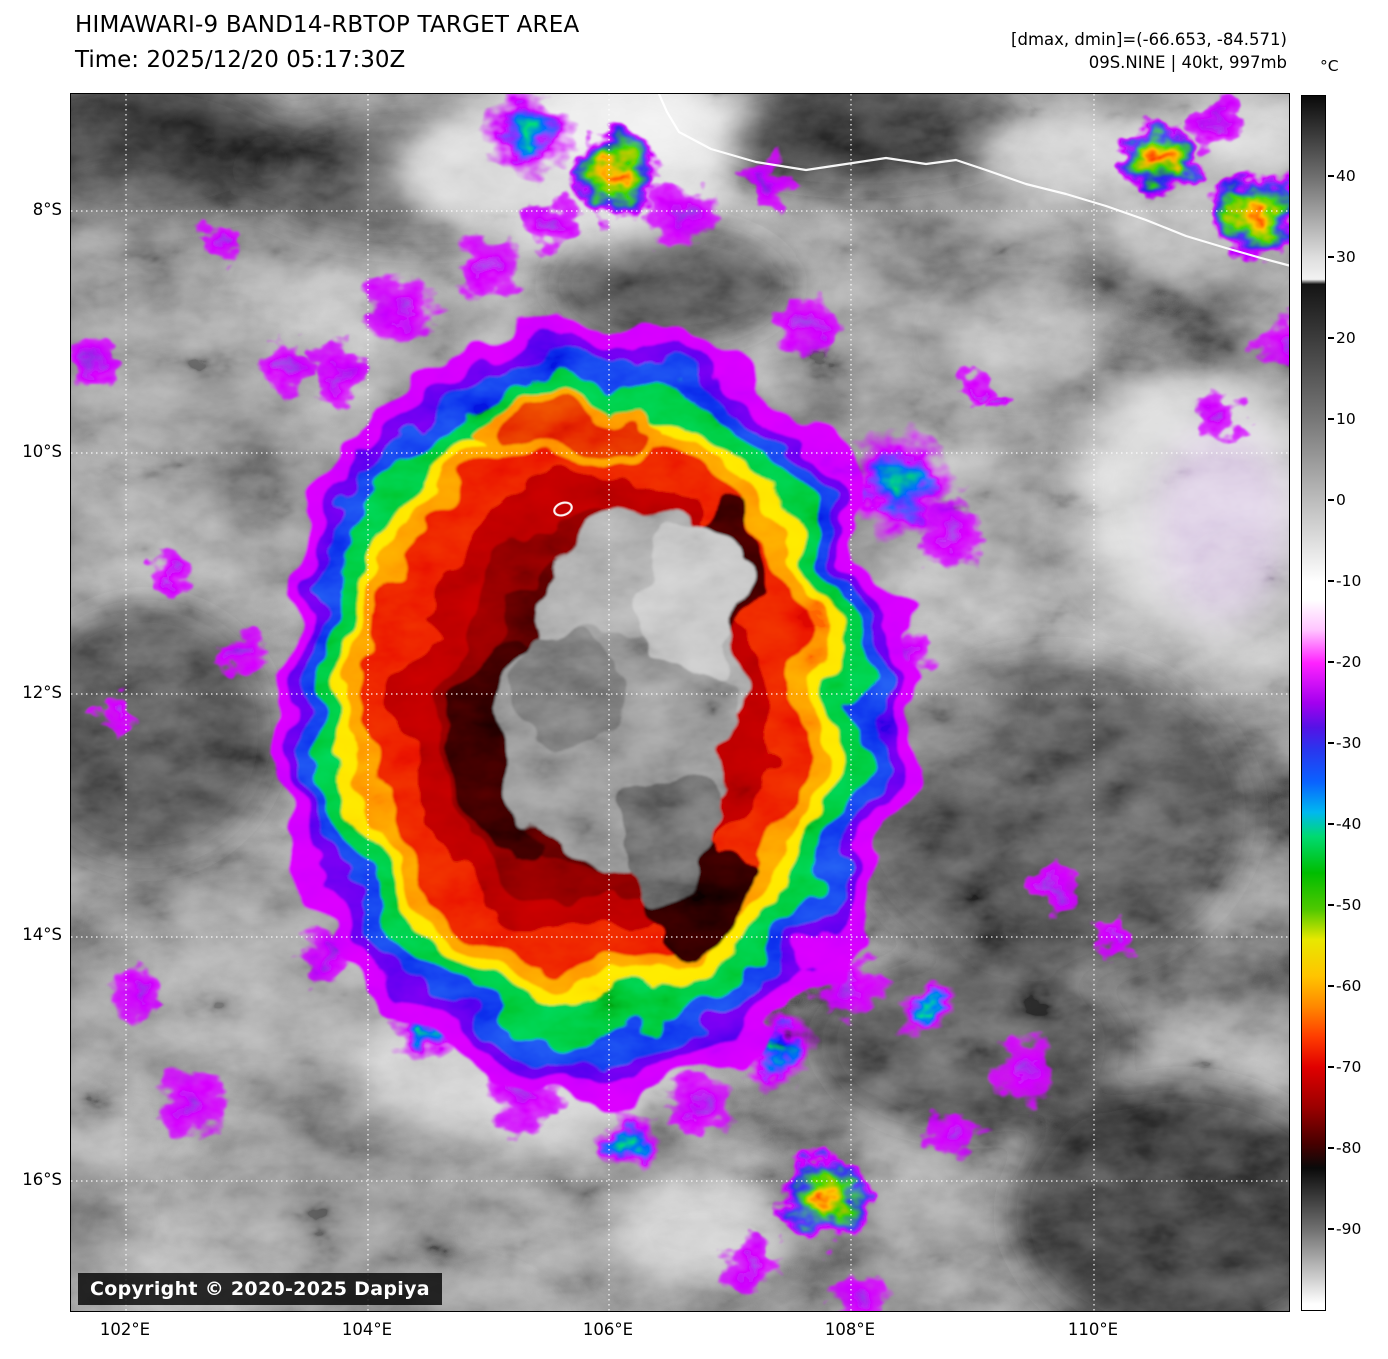 Image resolution: width=1388 pixels, height=1359 pixels. What do you see at coordinates (1357, 824) in the screenshot?
I see `colorbar-tick-m40: -40` at bounding box center [1357, 824].